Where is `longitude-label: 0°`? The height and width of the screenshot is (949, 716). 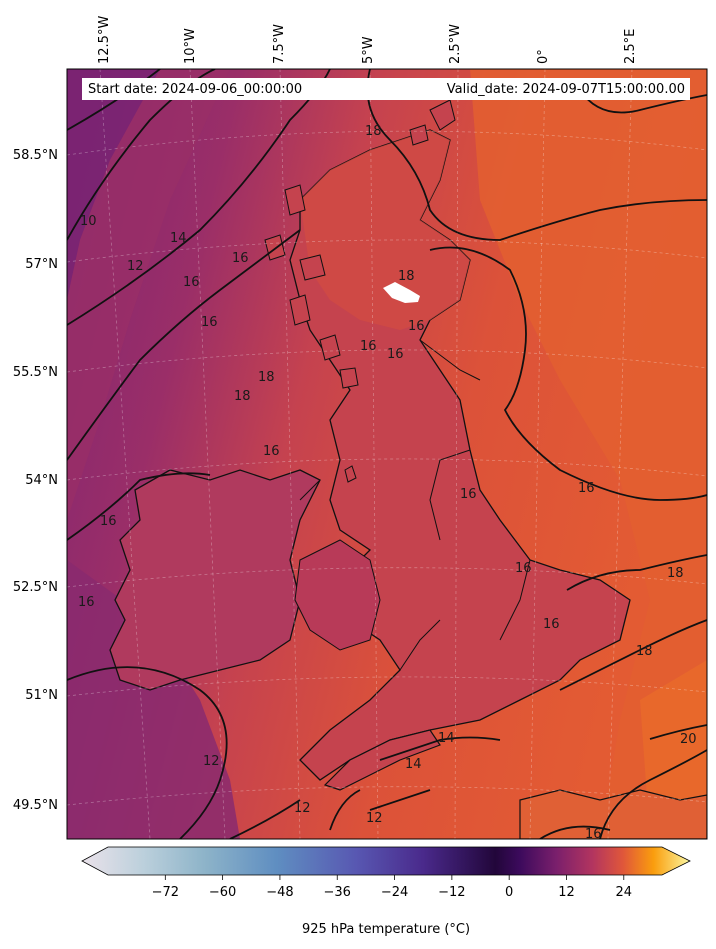
longitude-label: 0° is located at coordinates (543, 56).